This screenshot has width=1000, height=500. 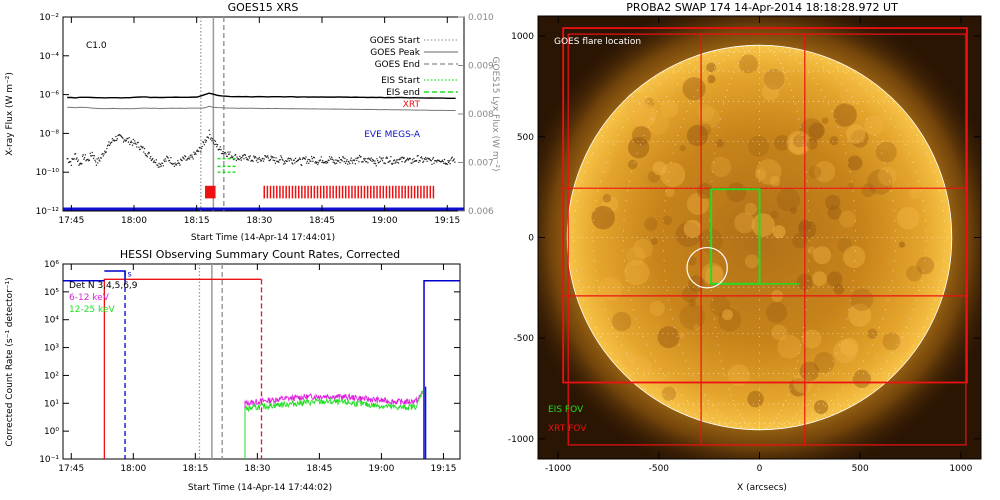 What do you see at coordinates (210, 192) in the screenshot?
I see `goes-xrt-block` at bounding box center [210, 192].